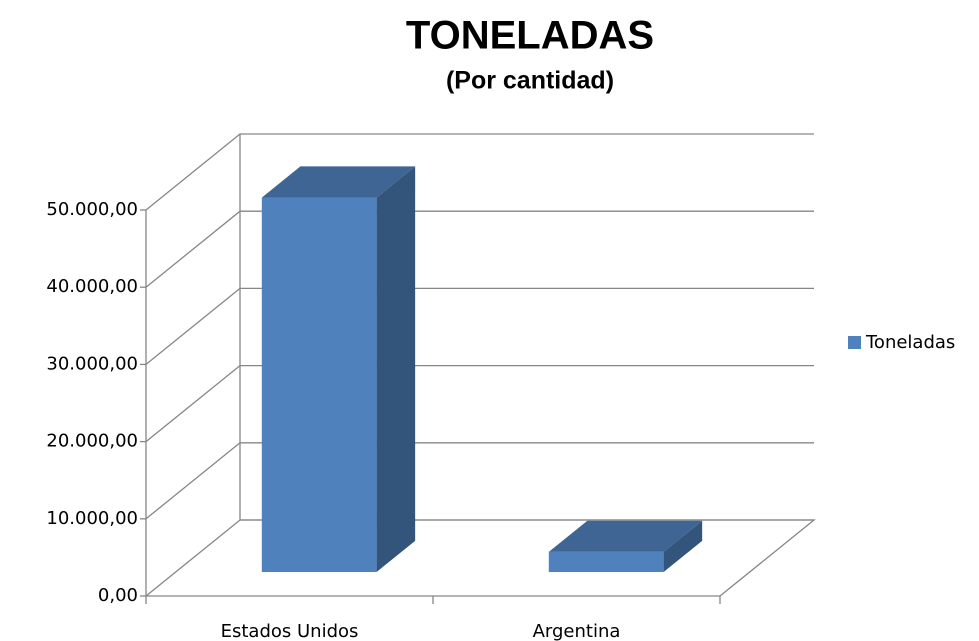  What do you see at coordinates (92, 209) in the screenshot?
I see `y-tick-label: 50.000,00` at bounding box center [92, 209].